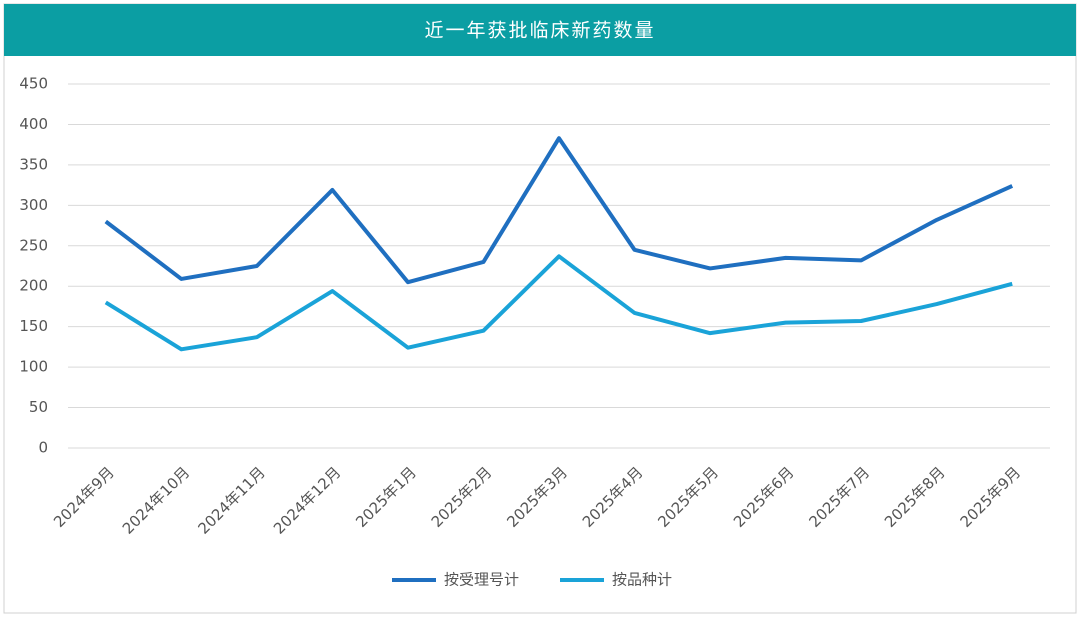 This screenshot has height=617, width=1080. Describe the element at coordinates (33, 245) in the screenshot. I see `y-tick-label: 250` at that location.